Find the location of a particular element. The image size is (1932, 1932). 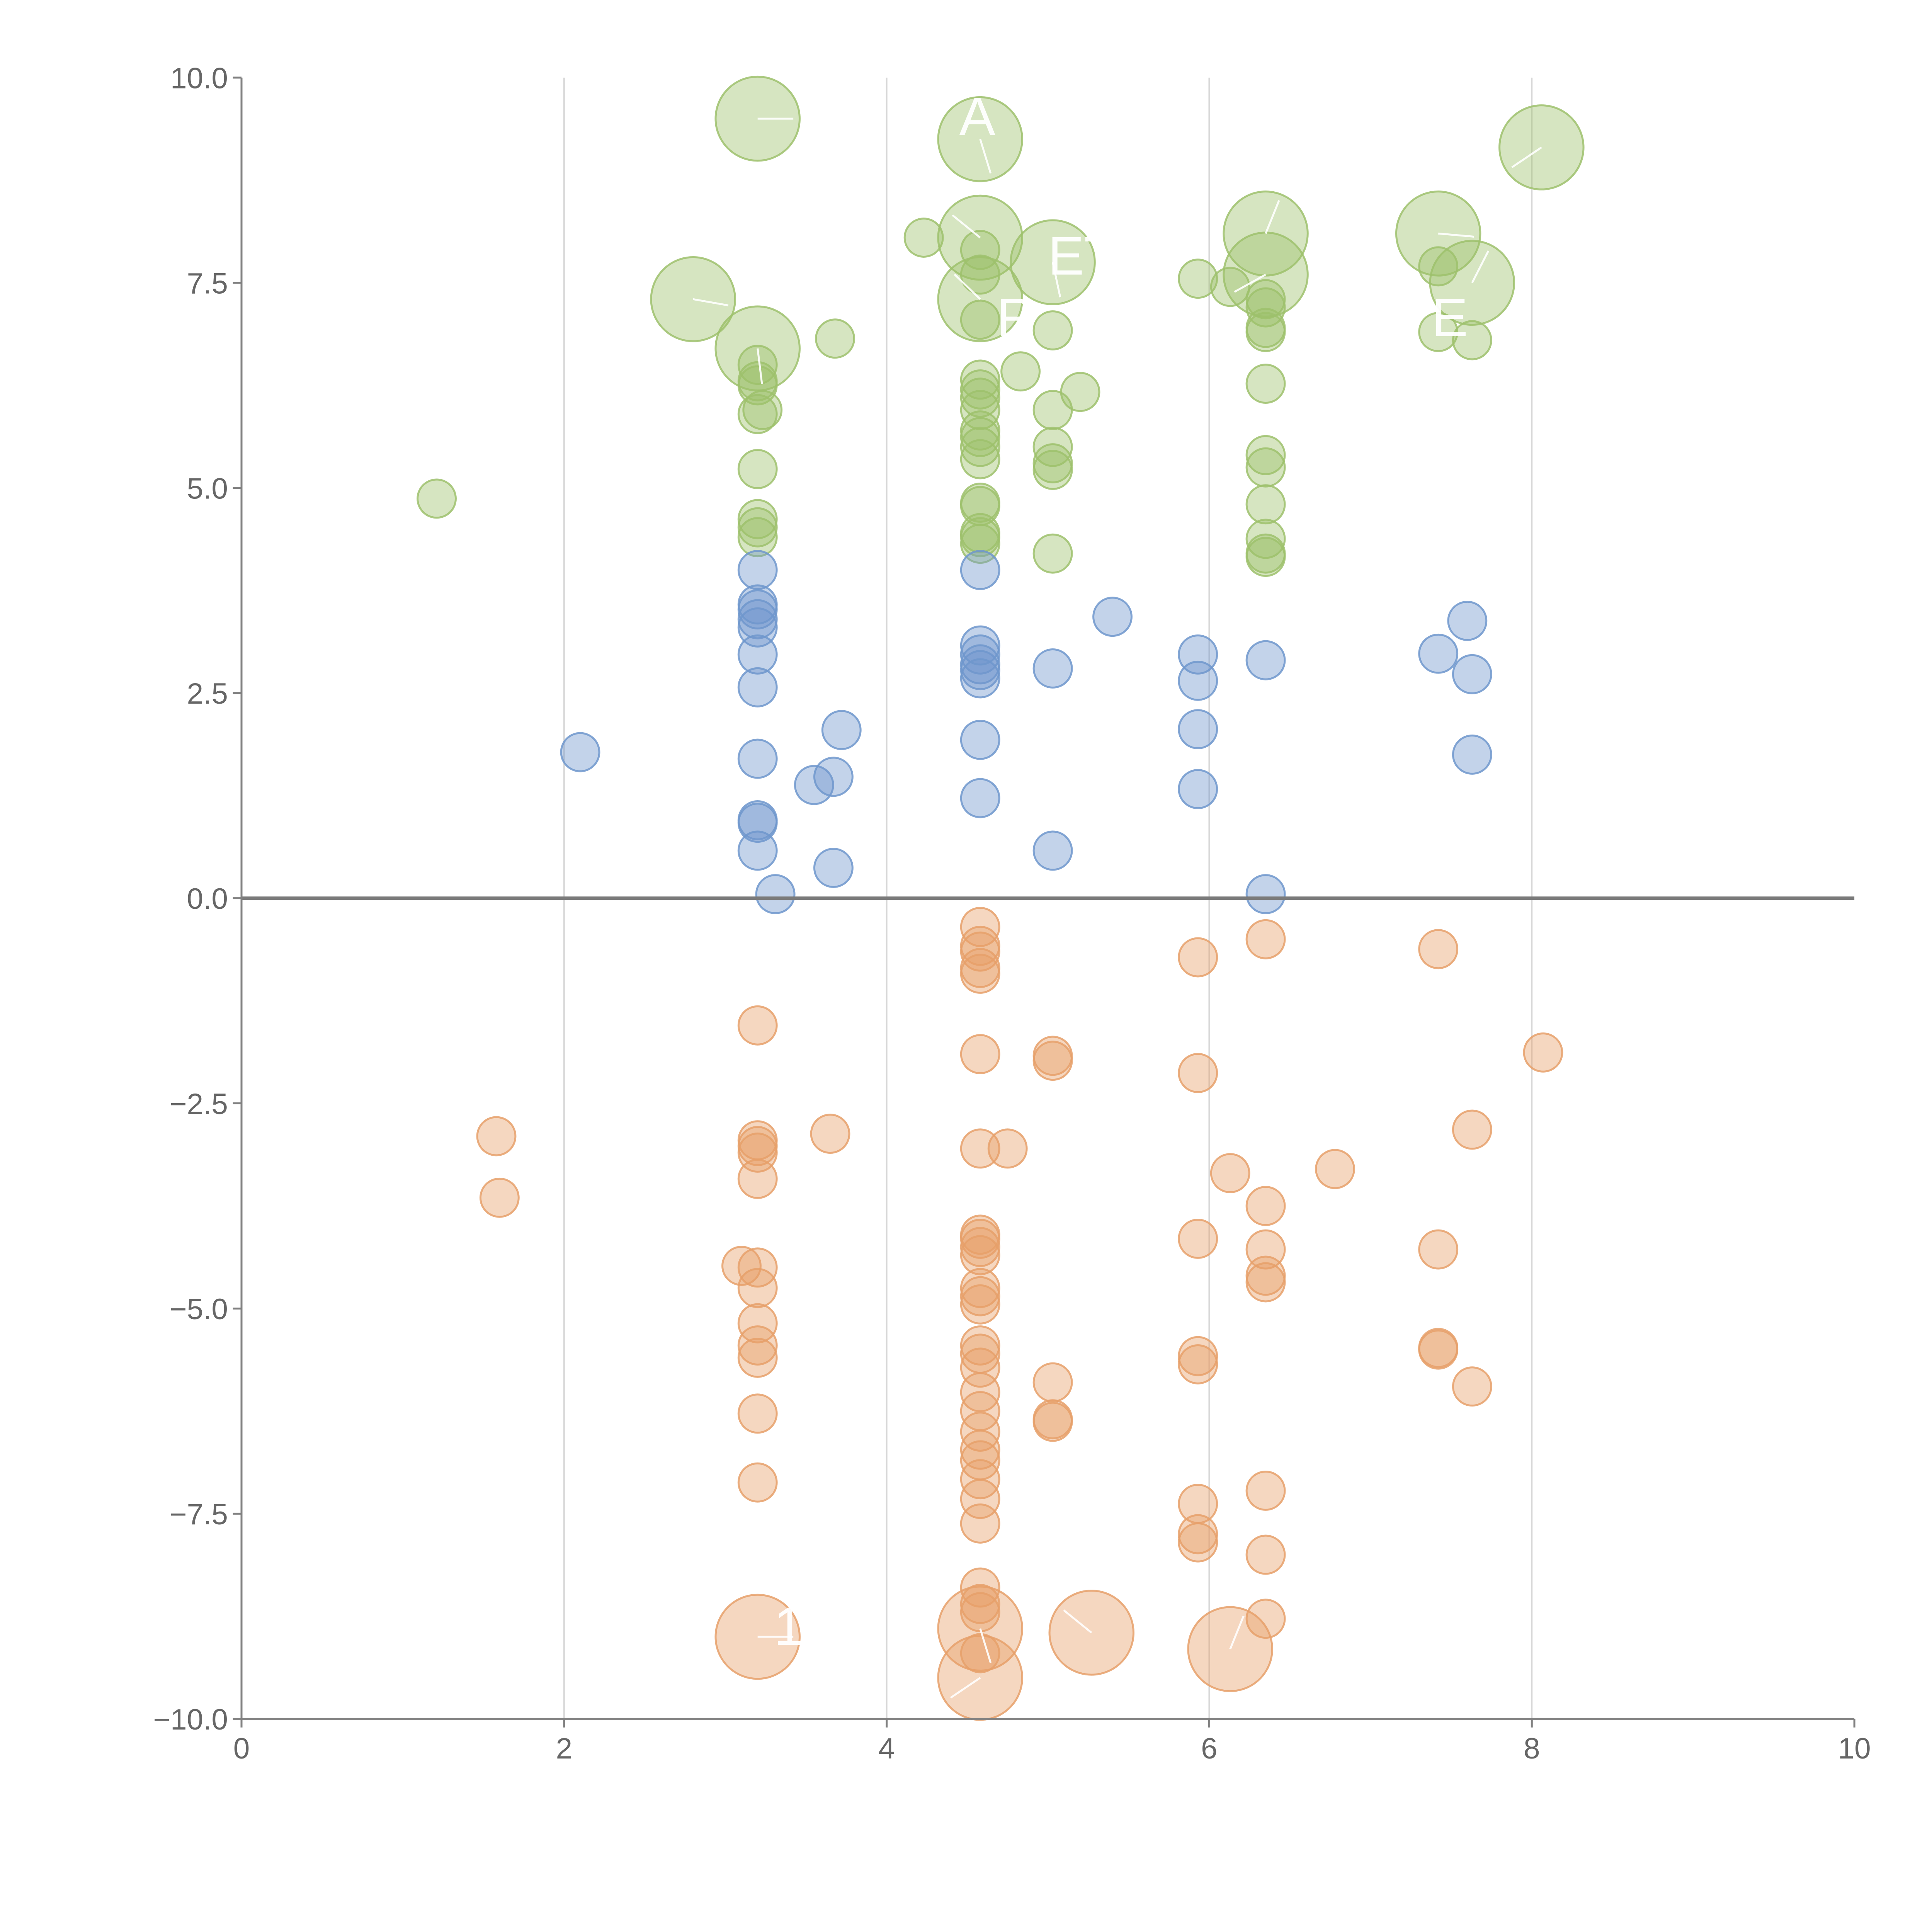

y-tick-label: 0.0 is located at coordinates (207, 899).